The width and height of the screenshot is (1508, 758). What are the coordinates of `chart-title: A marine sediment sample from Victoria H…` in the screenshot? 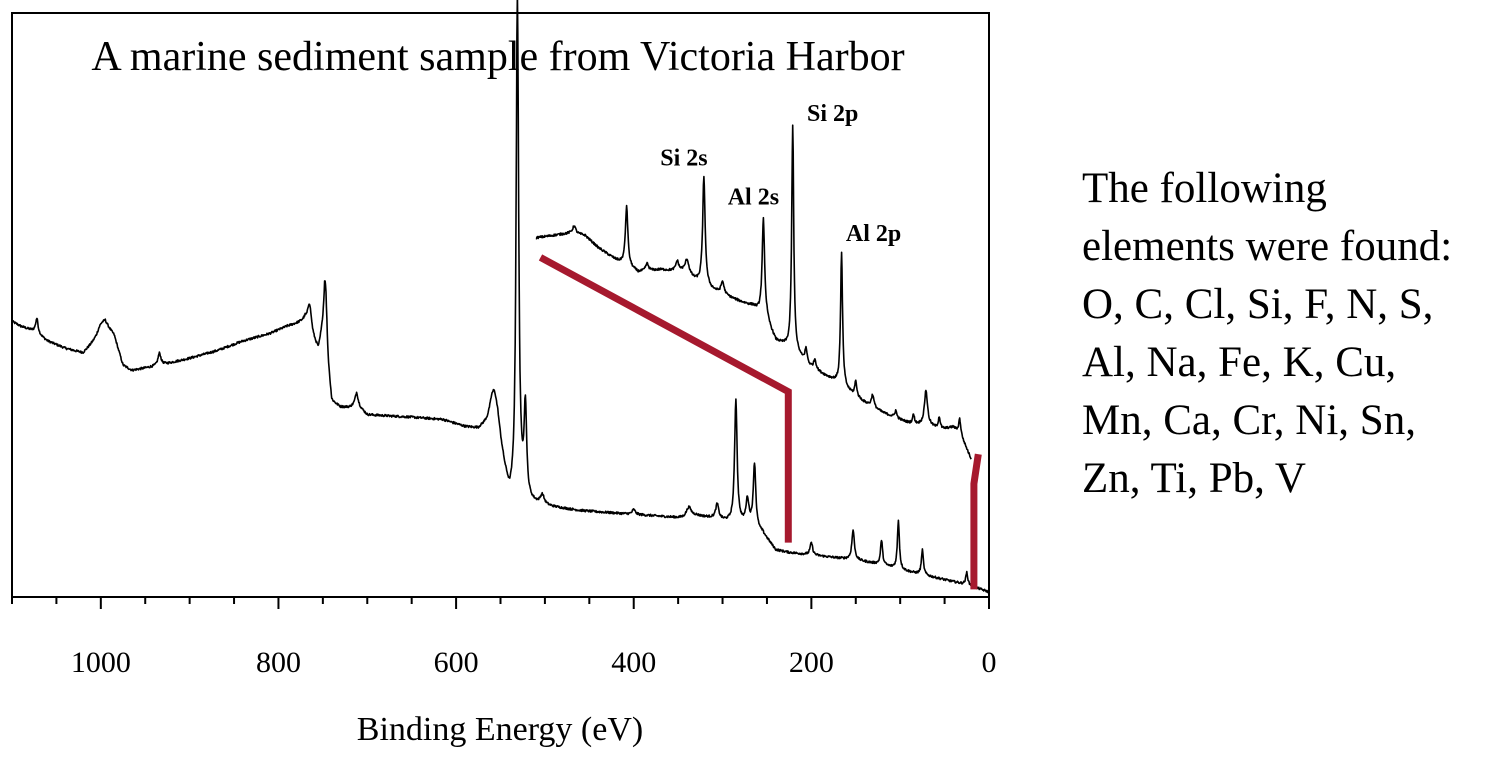 It's located at (497, 57).